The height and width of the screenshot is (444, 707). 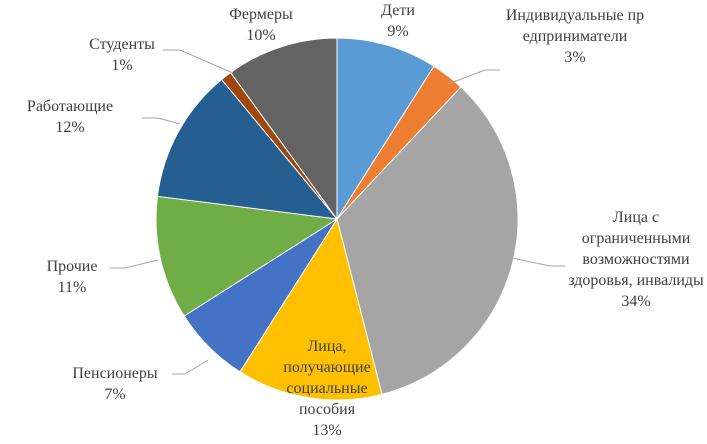 I want to click on category-name: Дети, so click(x=398, y=10).